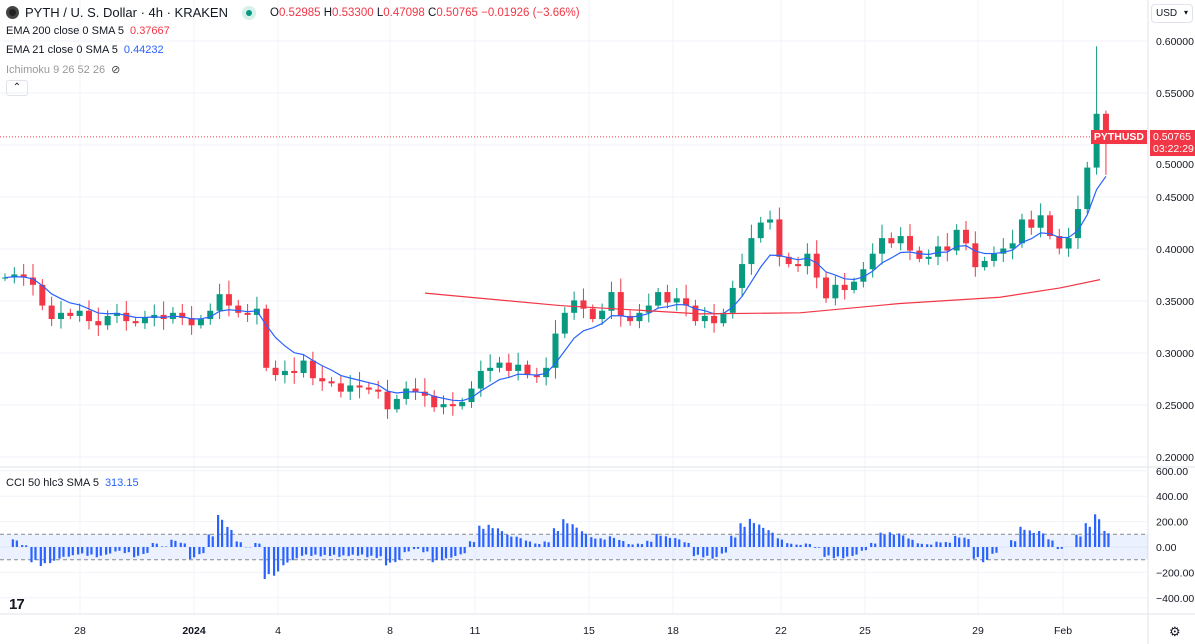 This screenshot has width=1195, height=644. I want to click on time-tick-label: 11, so click(475, 631).